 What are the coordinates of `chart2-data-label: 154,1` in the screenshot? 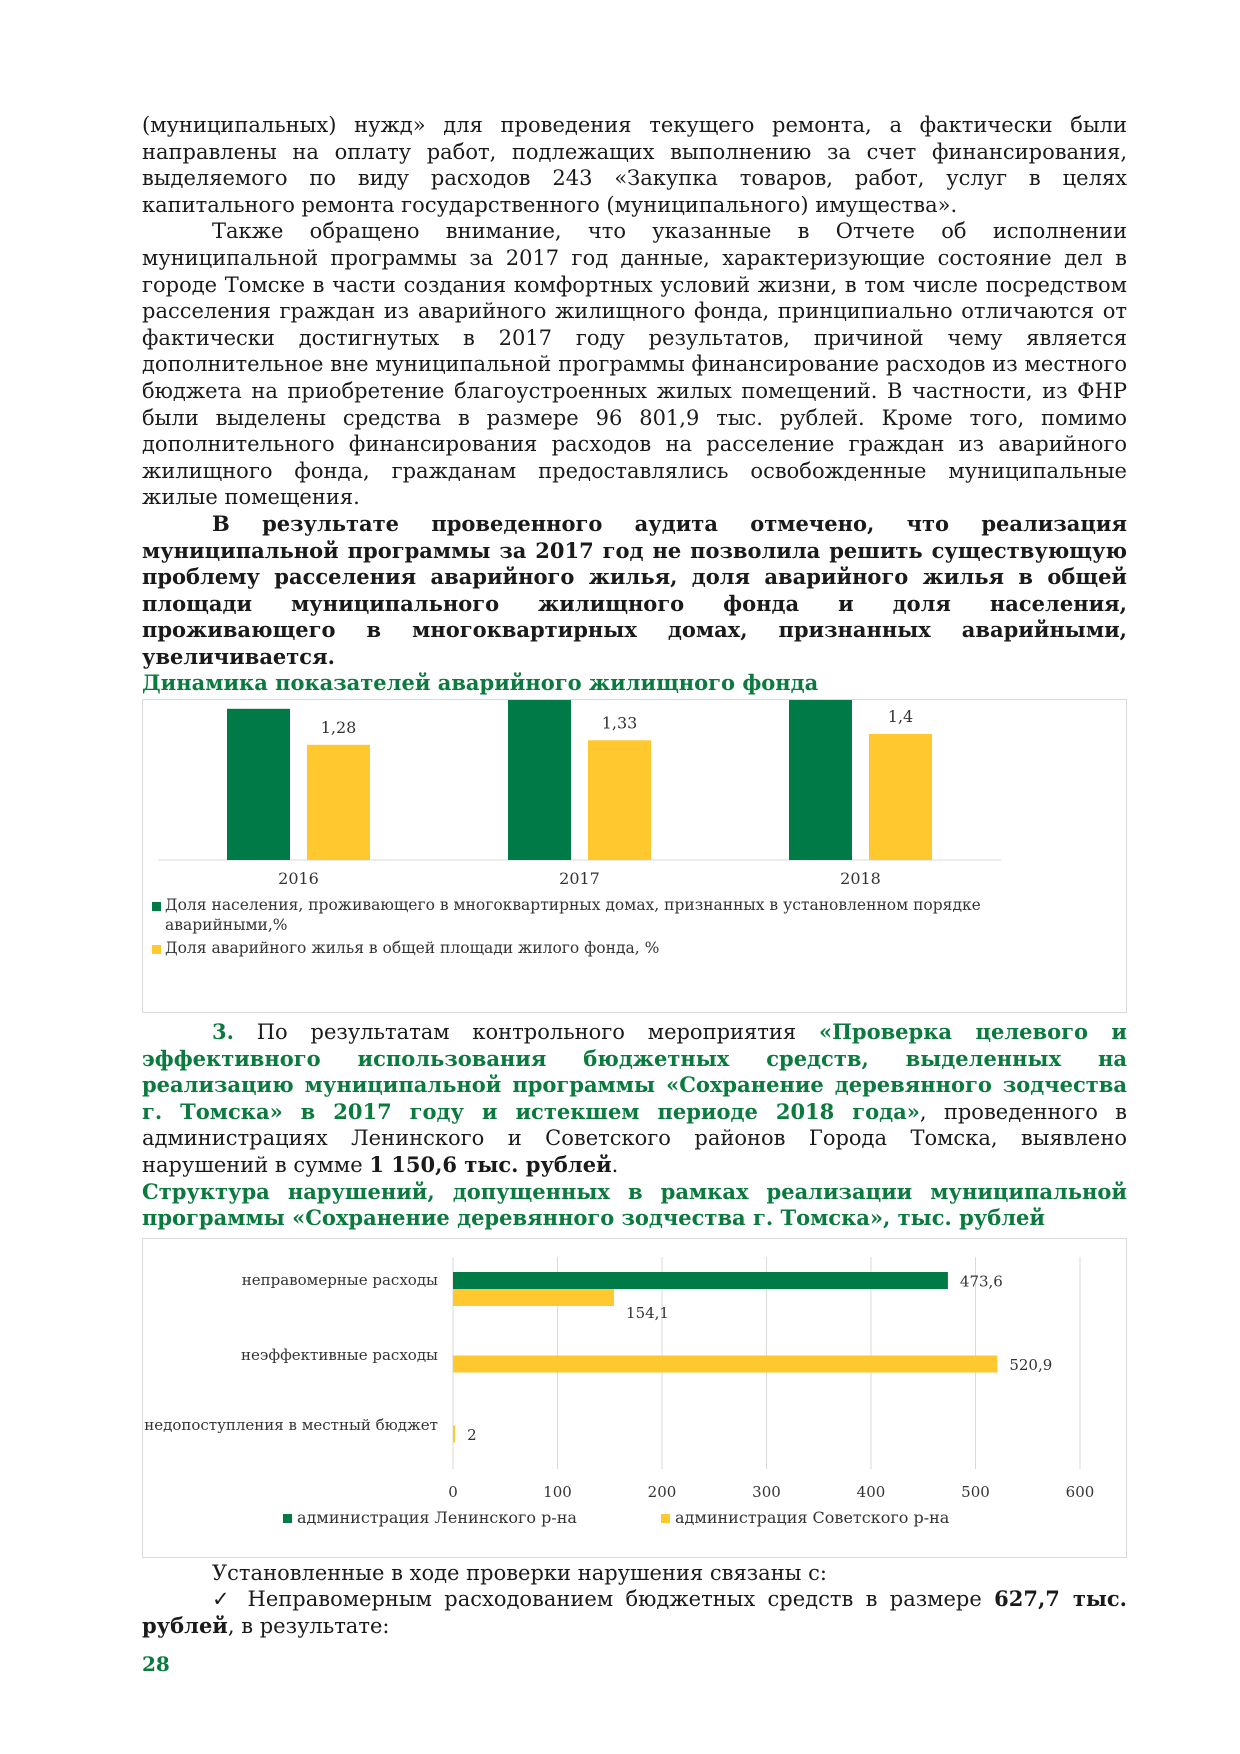 It's located at (647, 1313).